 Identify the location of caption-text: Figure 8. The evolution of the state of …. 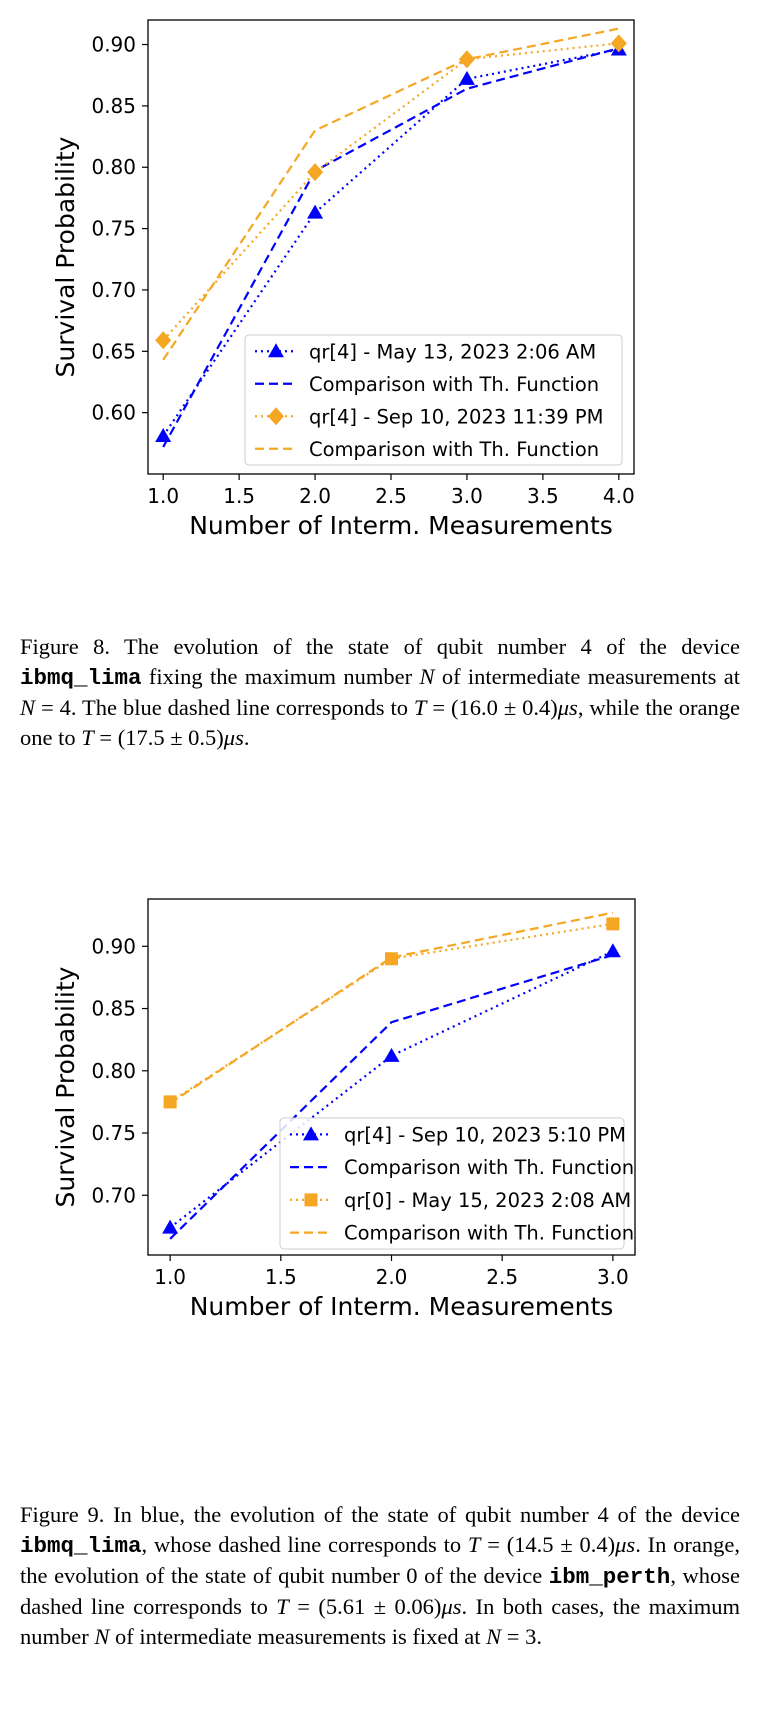
(380, 646).